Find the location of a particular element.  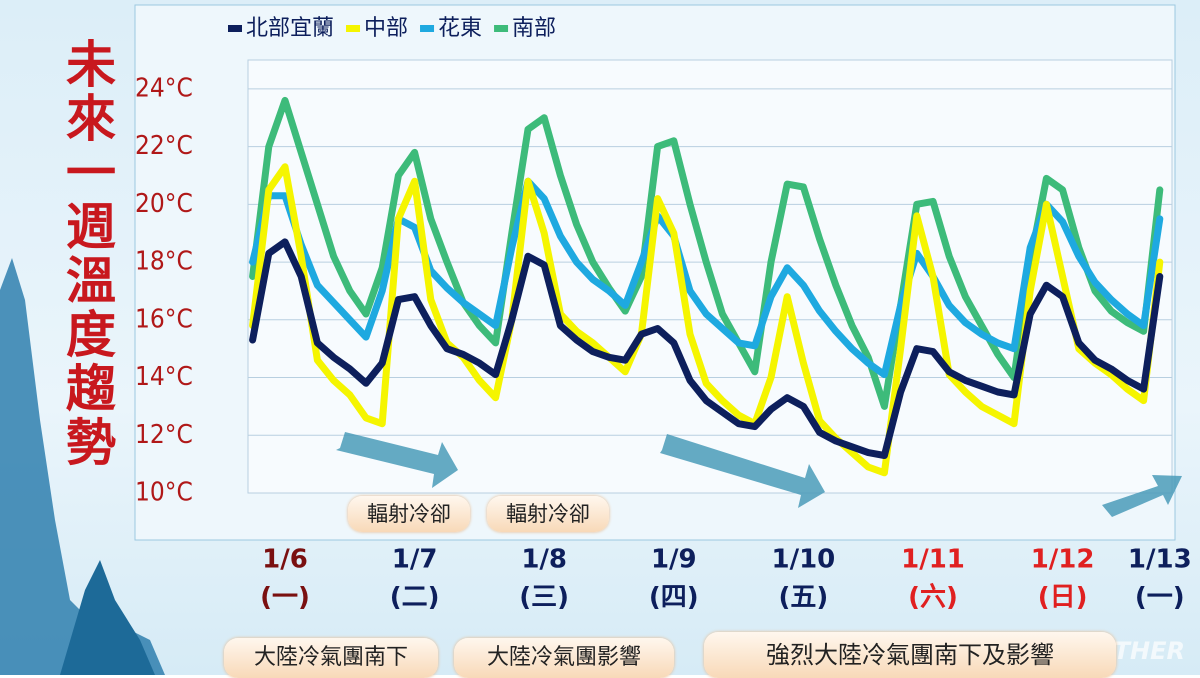

legend-label: 南部 is located at coordinates (534, 28).